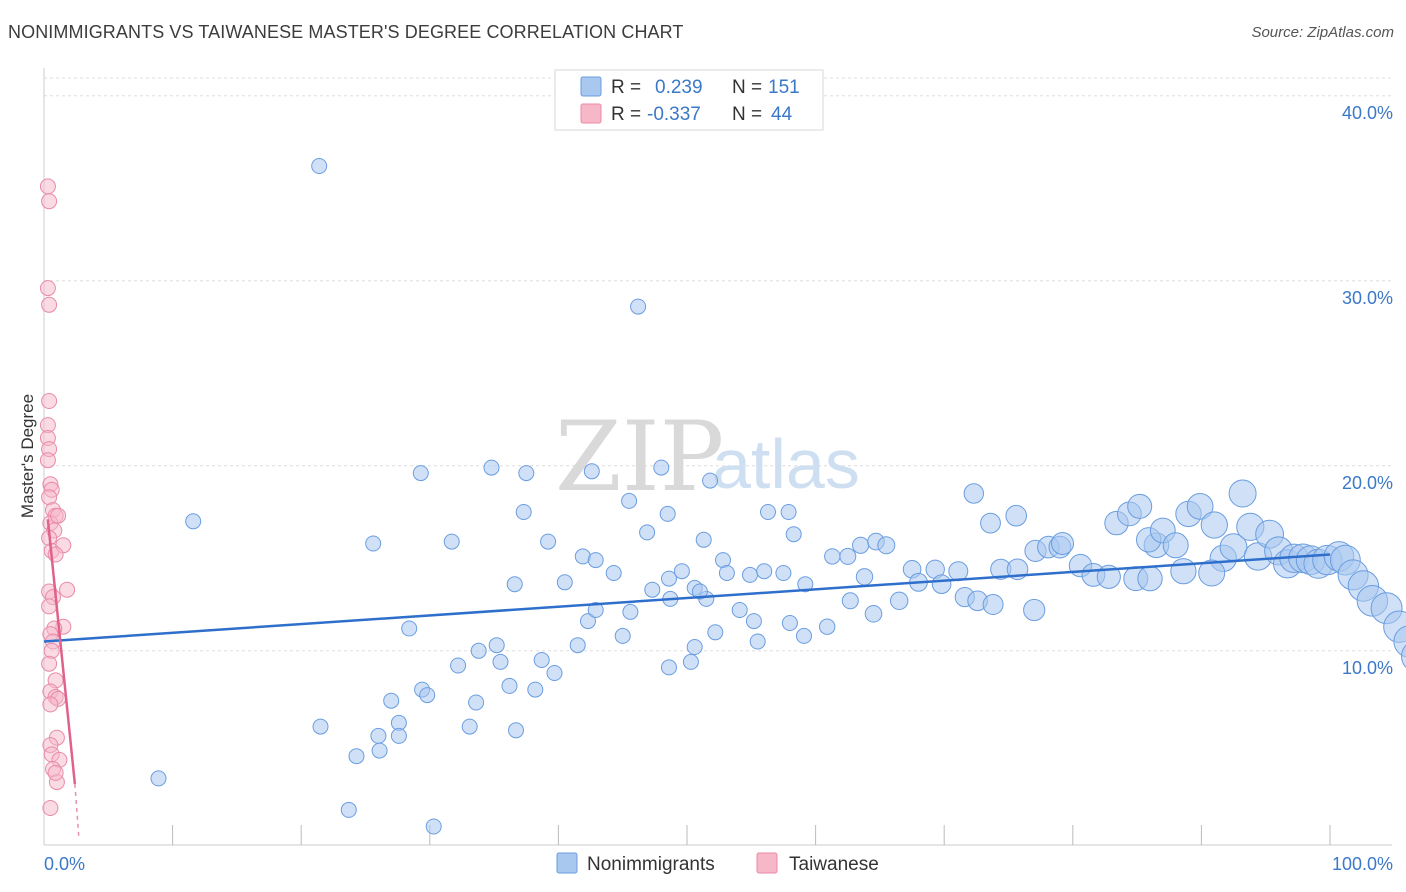 This screenshot has width=1406, height=892. Describe the element at coordinates (1367, 483) in the screenshot. I see `y-tick-label: 20.0%` at that location.